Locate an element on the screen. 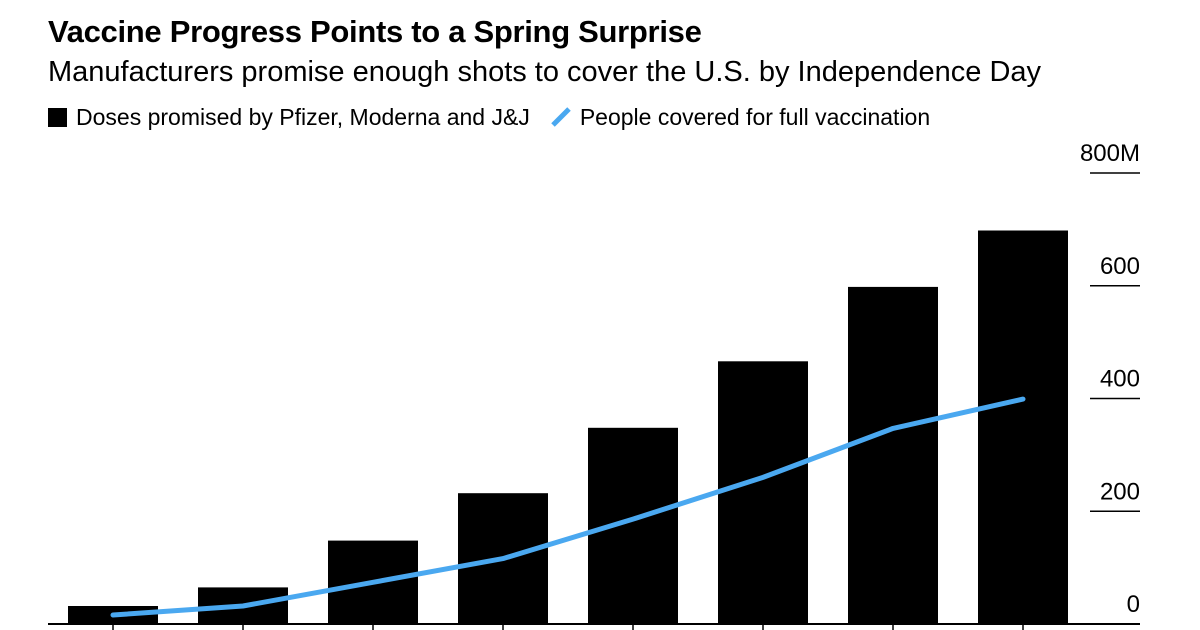  y-tick-label-400: 400 is located at coordinates (1120, 379).